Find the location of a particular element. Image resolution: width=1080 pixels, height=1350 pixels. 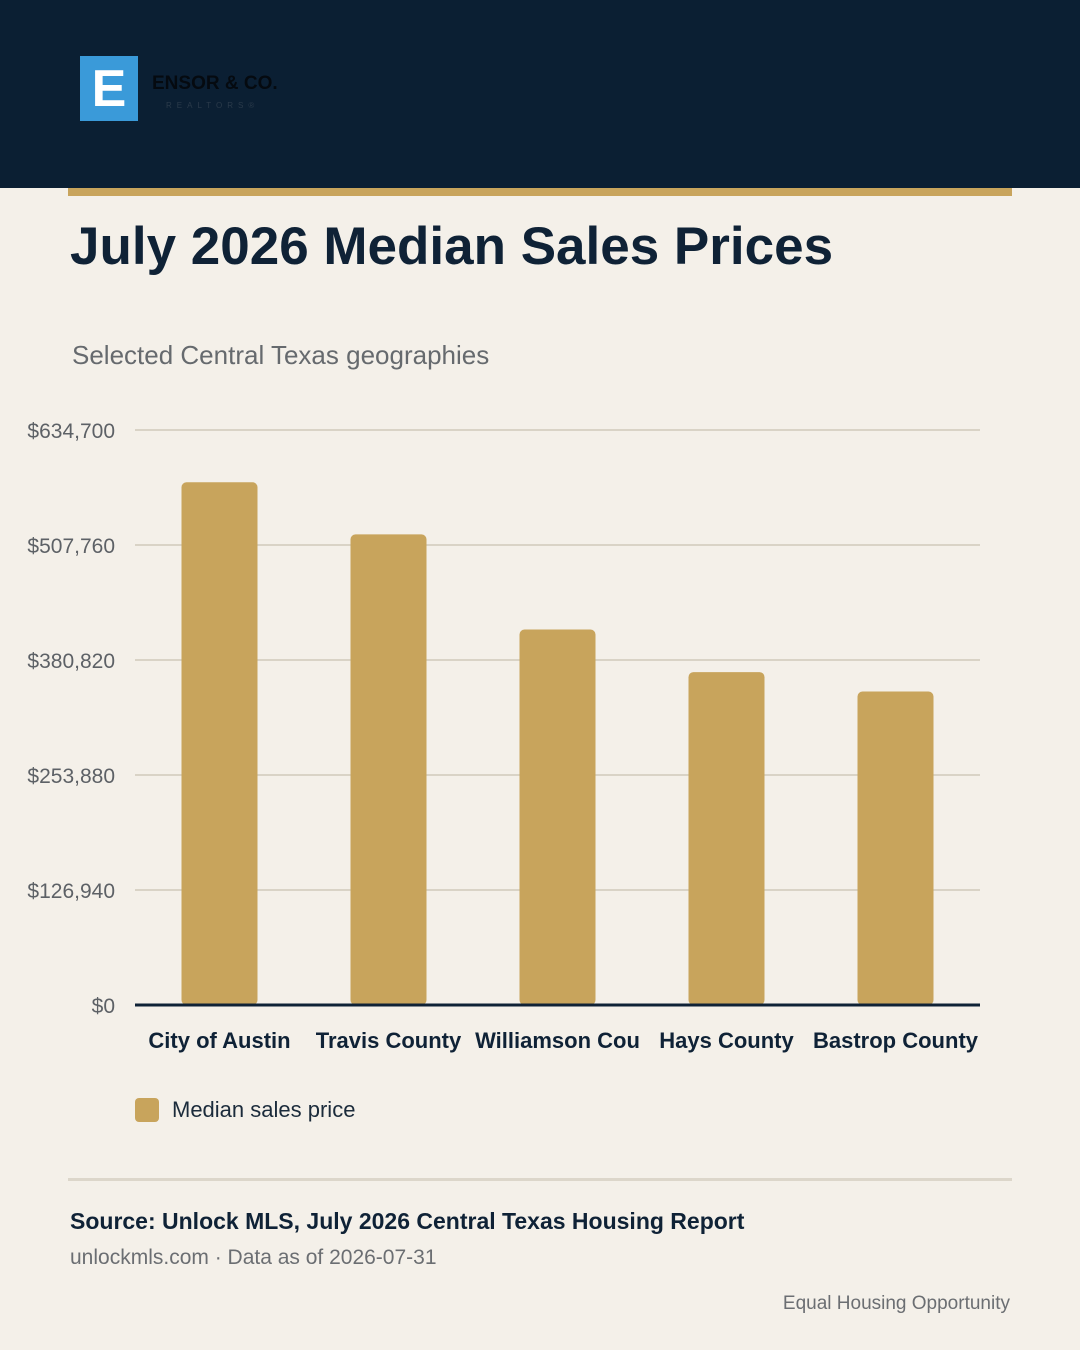

y-tick-label: $126,940 is located at coordinates (71, 891).